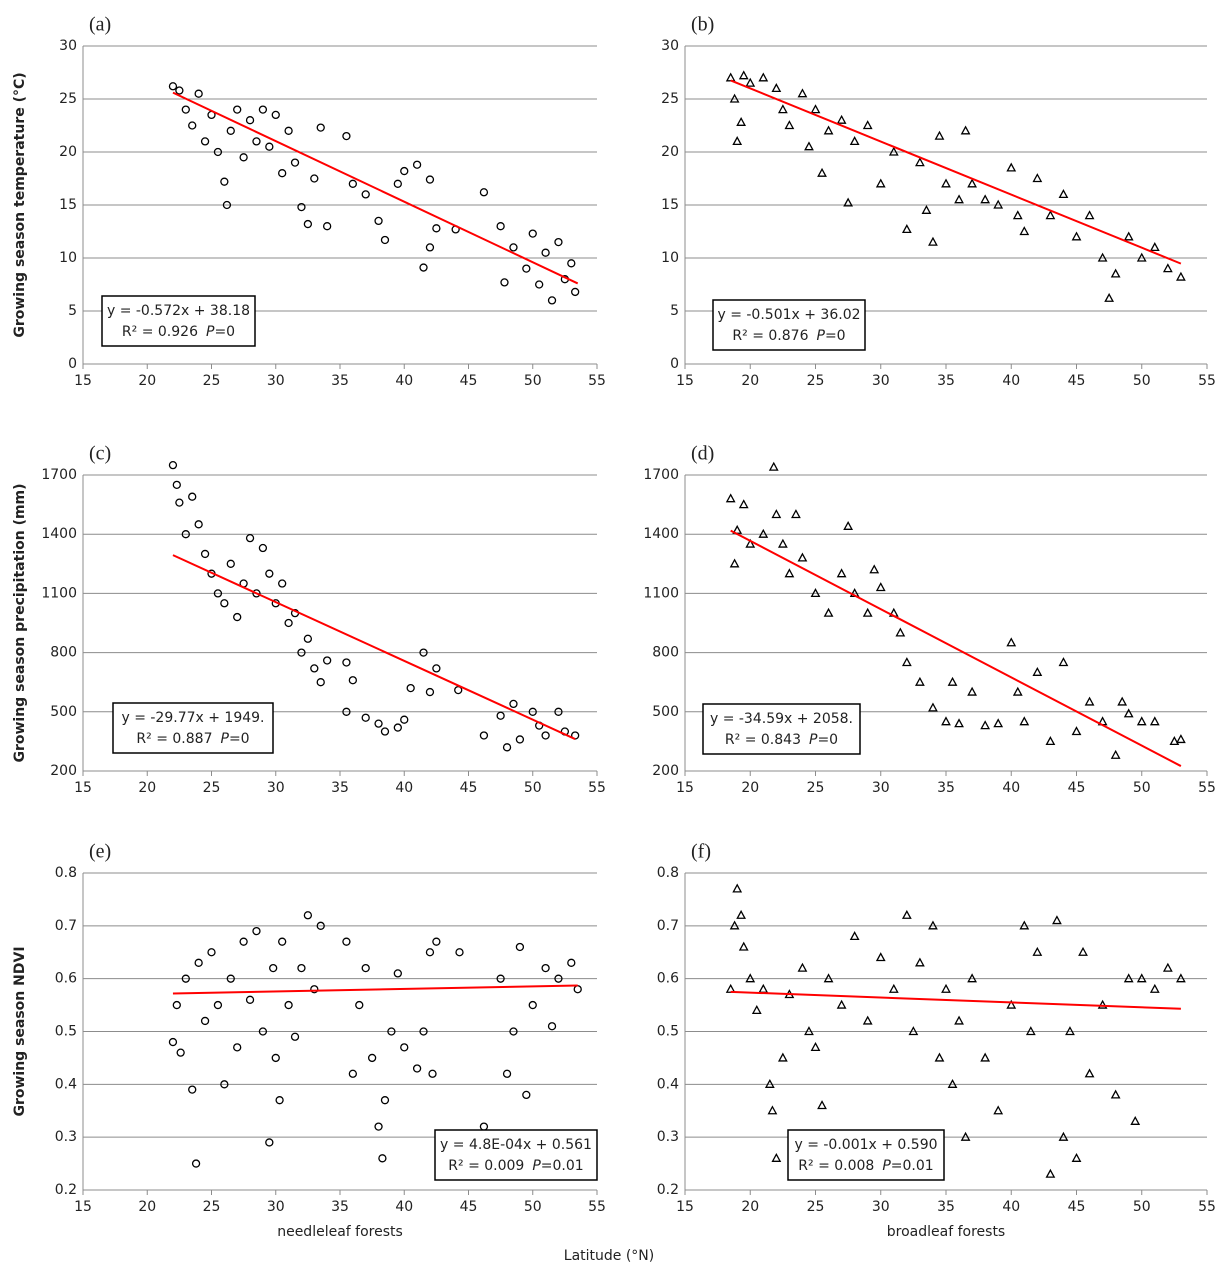  What do you see at coordinates (68, 152) in the screenshot?
I see `y-tick-label: 20` at bounding box center [68, 152].